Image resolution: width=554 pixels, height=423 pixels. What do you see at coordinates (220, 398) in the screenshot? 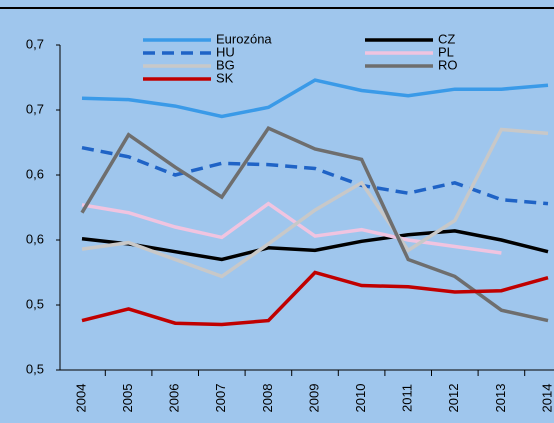
I see `x-tick-label: 2007` at bounding box center [220, 398].